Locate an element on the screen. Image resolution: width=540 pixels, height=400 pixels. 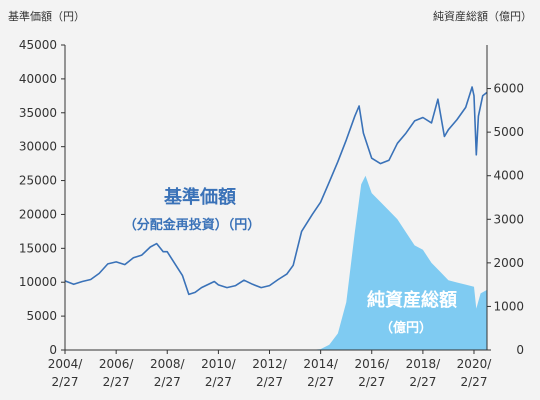
assets-series-sublabel: （億円） is located at coordinates (406, 328).